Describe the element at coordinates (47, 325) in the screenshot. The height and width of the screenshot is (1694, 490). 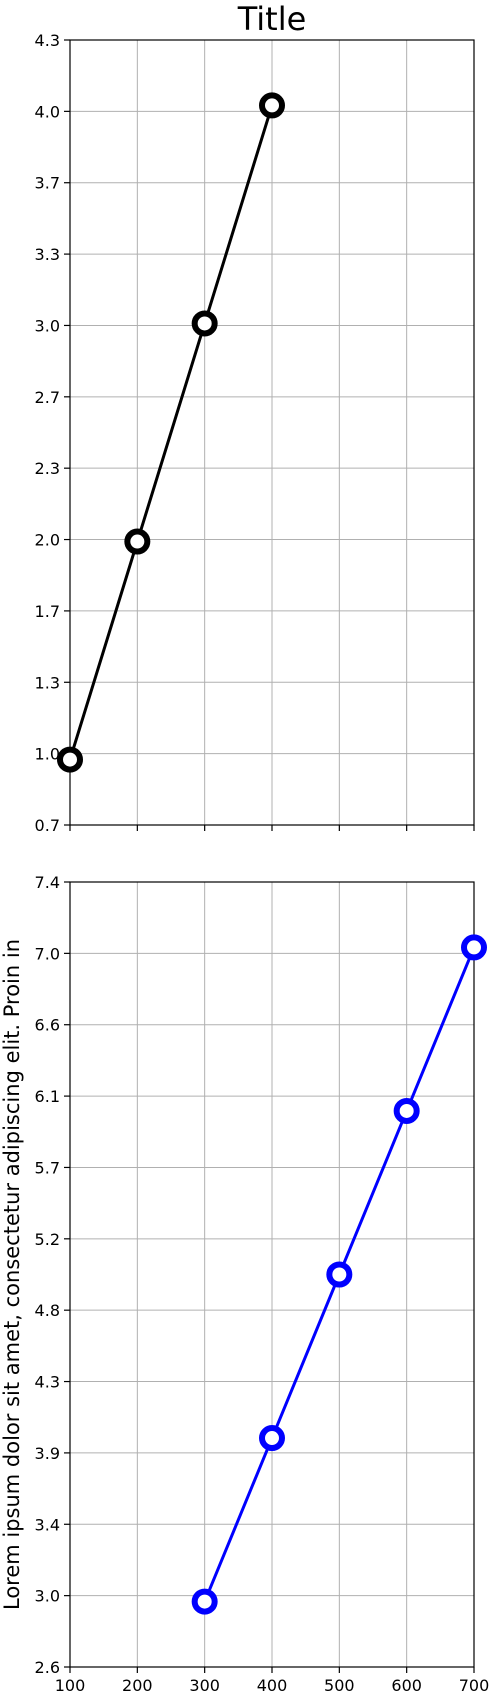
I see `chart0-ytick-label-7: 3.0` at that location.